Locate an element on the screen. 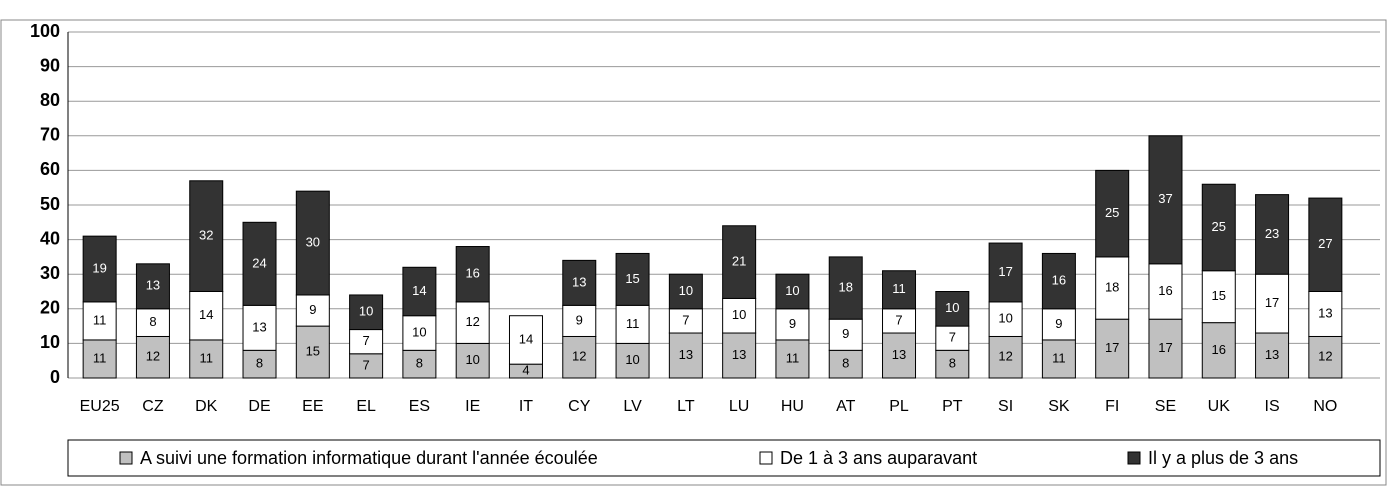 The height and width of the screenshot is (487, 1388). y-tick-label: 0 is located at coordinates (55, 377).